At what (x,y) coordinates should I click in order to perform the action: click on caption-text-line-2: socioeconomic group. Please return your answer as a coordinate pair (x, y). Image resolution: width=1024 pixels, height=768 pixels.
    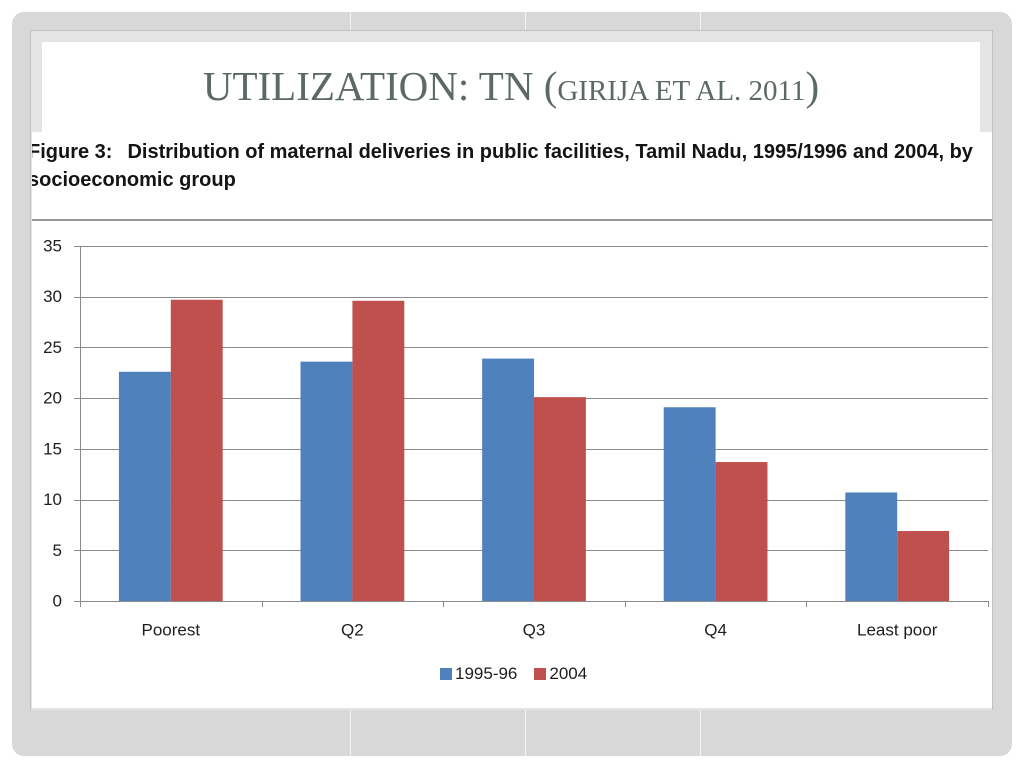
    Looking at the image, I should click on (134, 180).